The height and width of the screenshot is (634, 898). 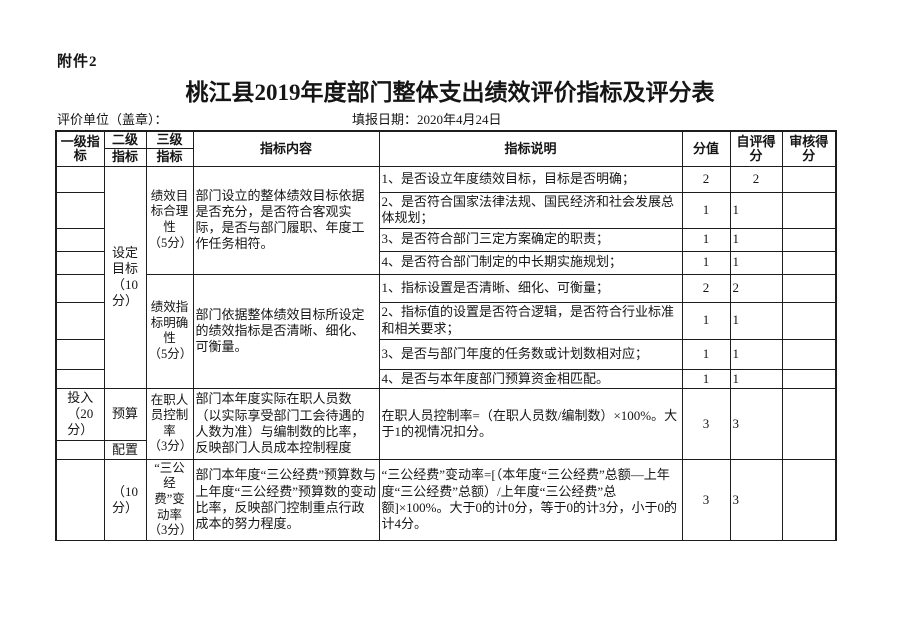 I want to click on description-cell: 1、是否设立年度绩效目标，目标是否明确；, so click(x=530, y=179).